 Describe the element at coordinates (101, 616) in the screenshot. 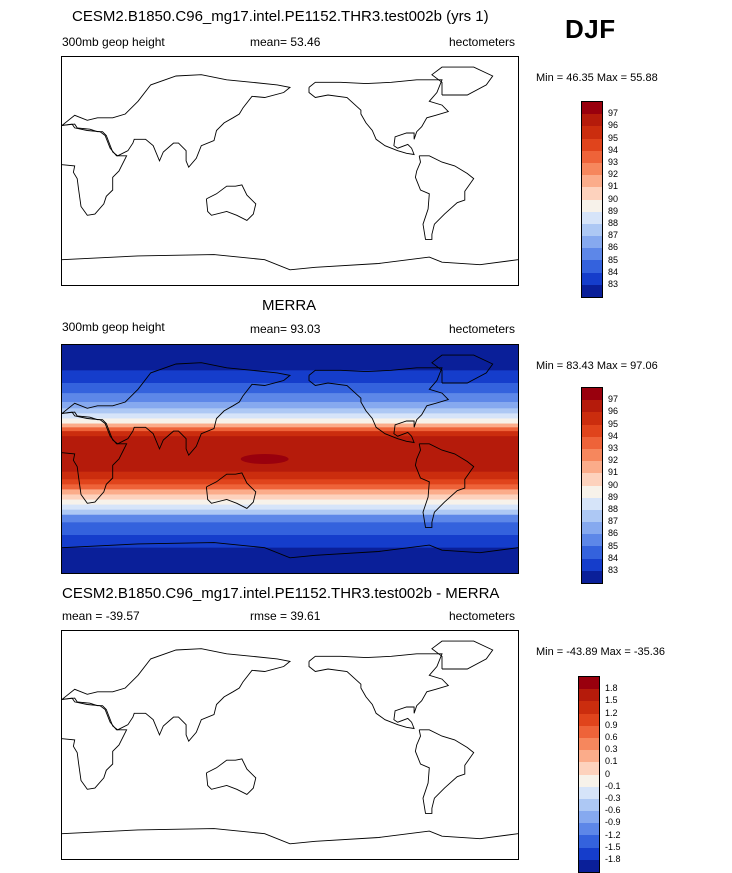

I see `panel-3-left-label: mean = -39.57` at that location.